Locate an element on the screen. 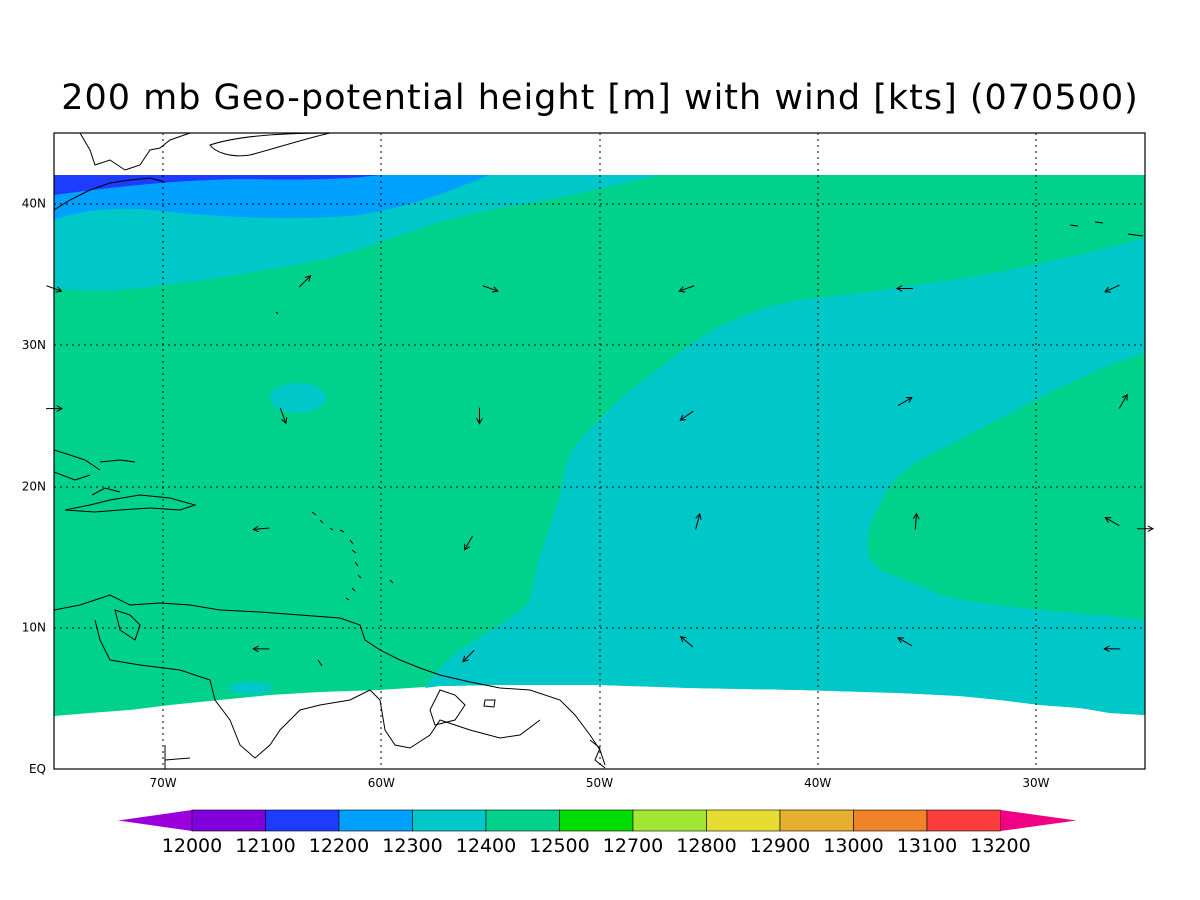 The height and width of the screenshot is (900, 1200). contour-fill-12300-blob is located at coordinates (298, 398).